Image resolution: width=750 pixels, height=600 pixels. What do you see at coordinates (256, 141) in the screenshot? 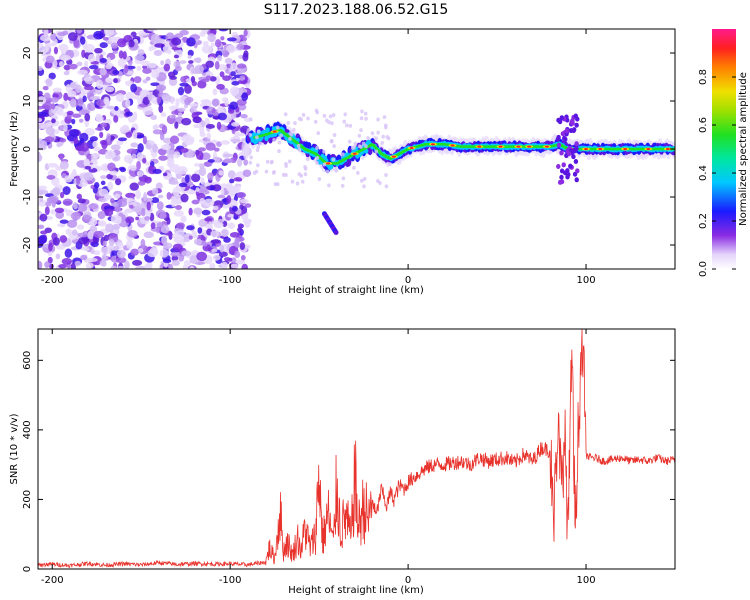
I see `spectrogram-track-mid` at bounding box center [256, 141].